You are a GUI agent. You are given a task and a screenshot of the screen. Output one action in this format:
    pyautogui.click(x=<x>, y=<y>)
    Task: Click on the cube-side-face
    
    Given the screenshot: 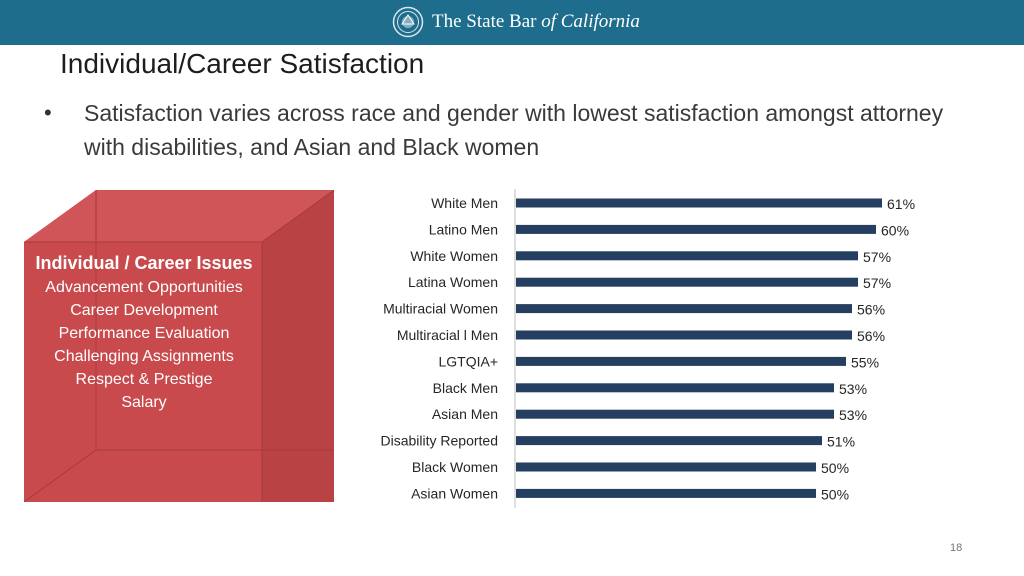 What is the action you would take?
    pyautogui.click(x=298, y=346)
    